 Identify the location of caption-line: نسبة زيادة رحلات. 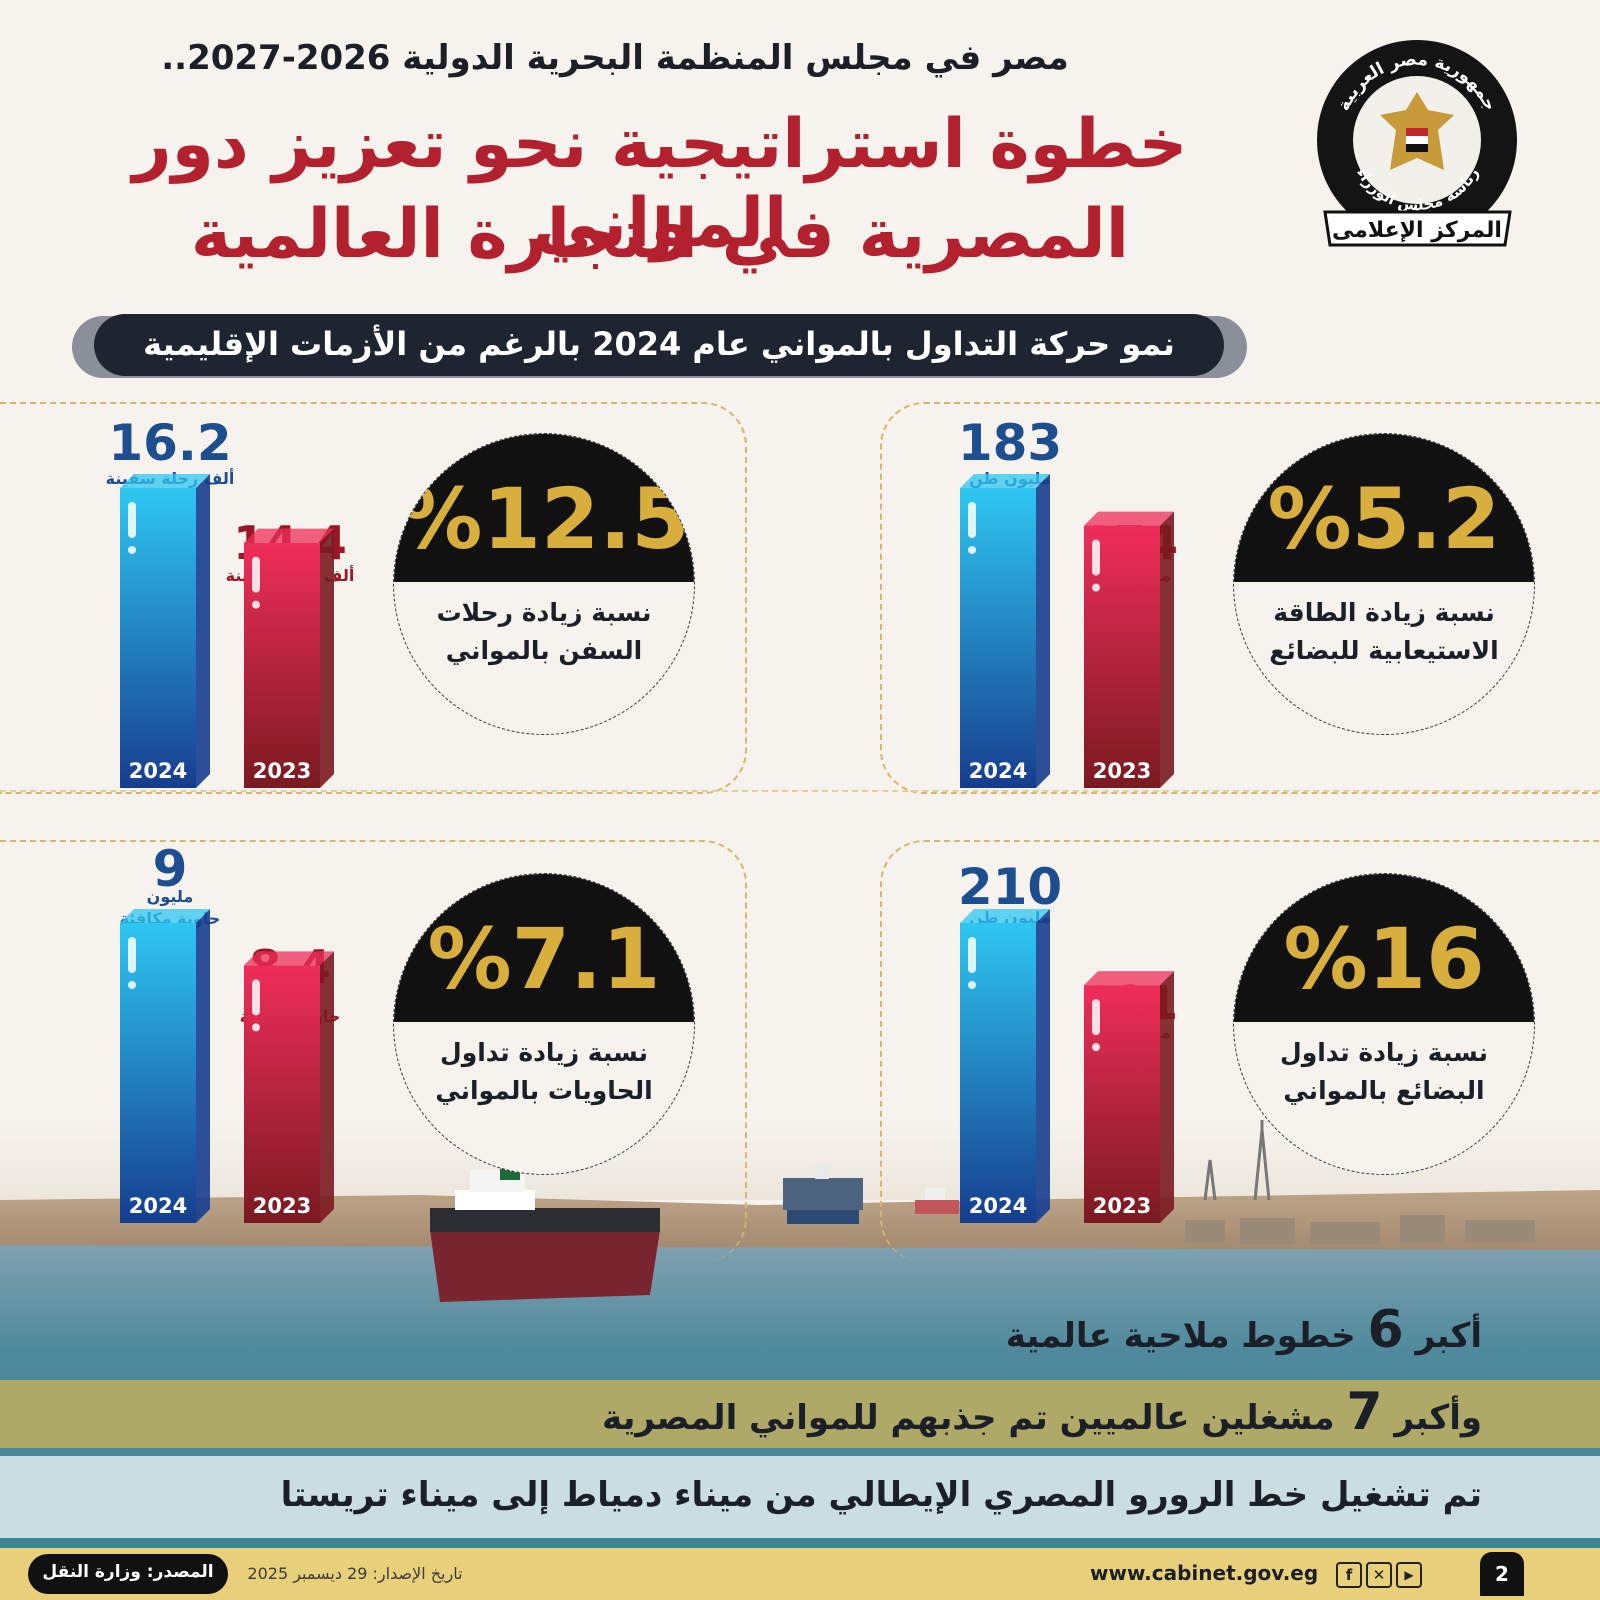
(544, 612).